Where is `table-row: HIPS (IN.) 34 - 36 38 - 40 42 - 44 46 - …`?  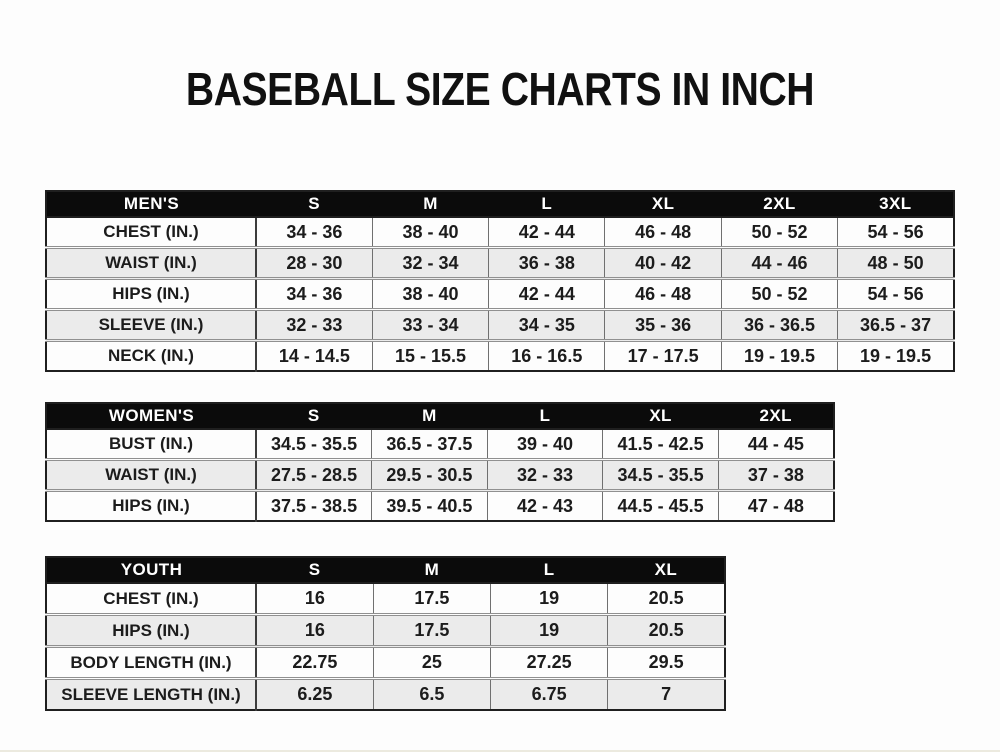 table-row: HIPS (IN.) 34 - 36 38 - 40 42 - 44 46 - … is located at coordinates (500, 293).